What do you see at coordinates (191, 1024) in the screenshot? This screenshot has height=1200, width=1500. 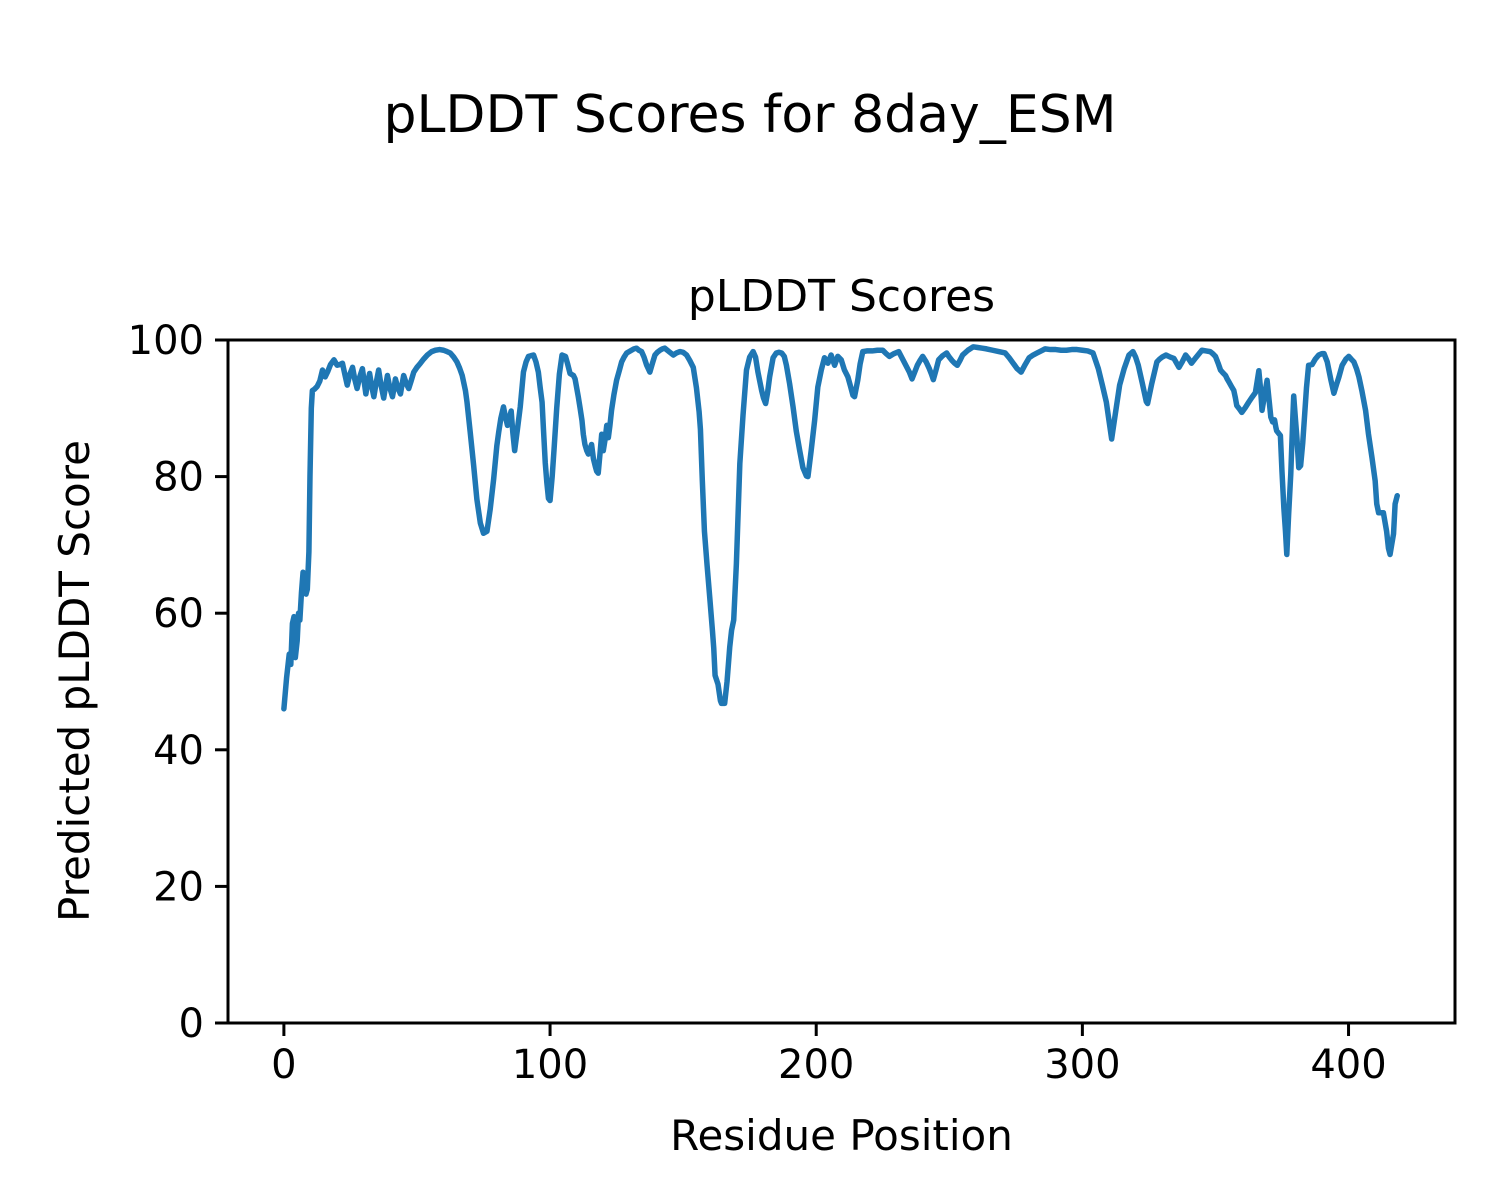 I see `y-tick-label: 0` at bounding box center [191, 1024].